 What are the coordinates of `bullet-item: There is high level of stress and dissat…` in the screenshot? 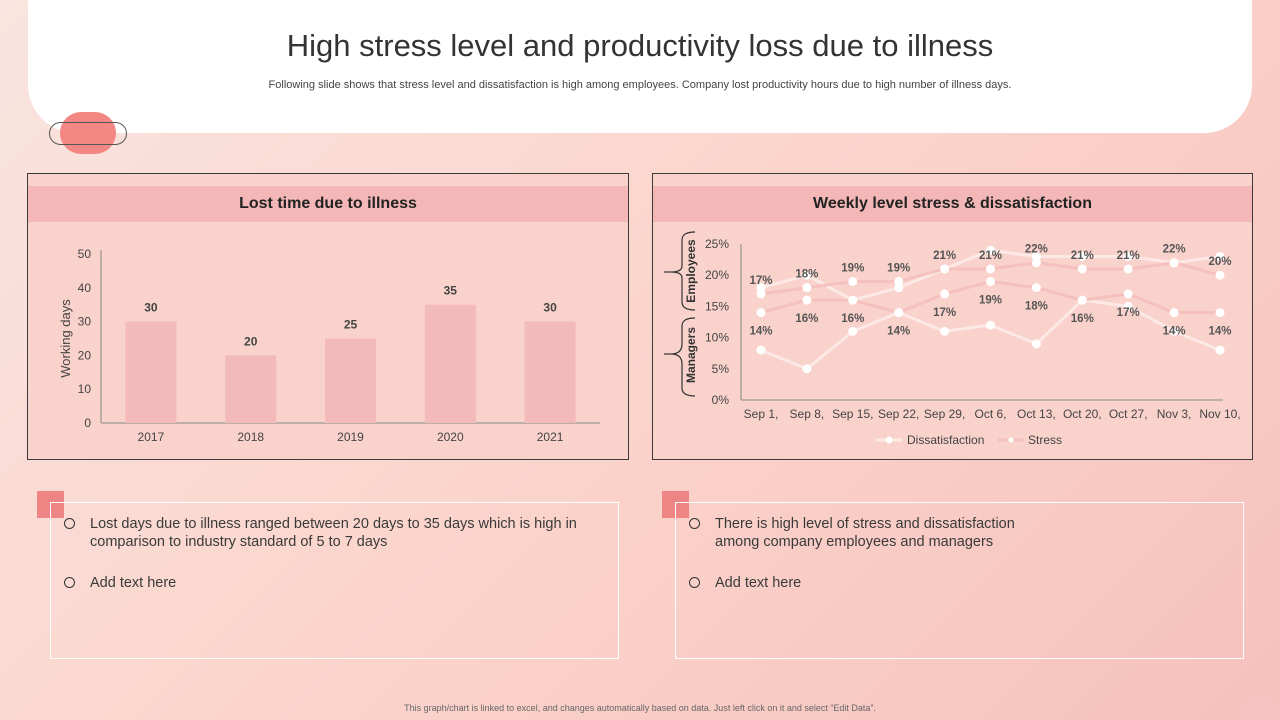 It's located at (863, 533).